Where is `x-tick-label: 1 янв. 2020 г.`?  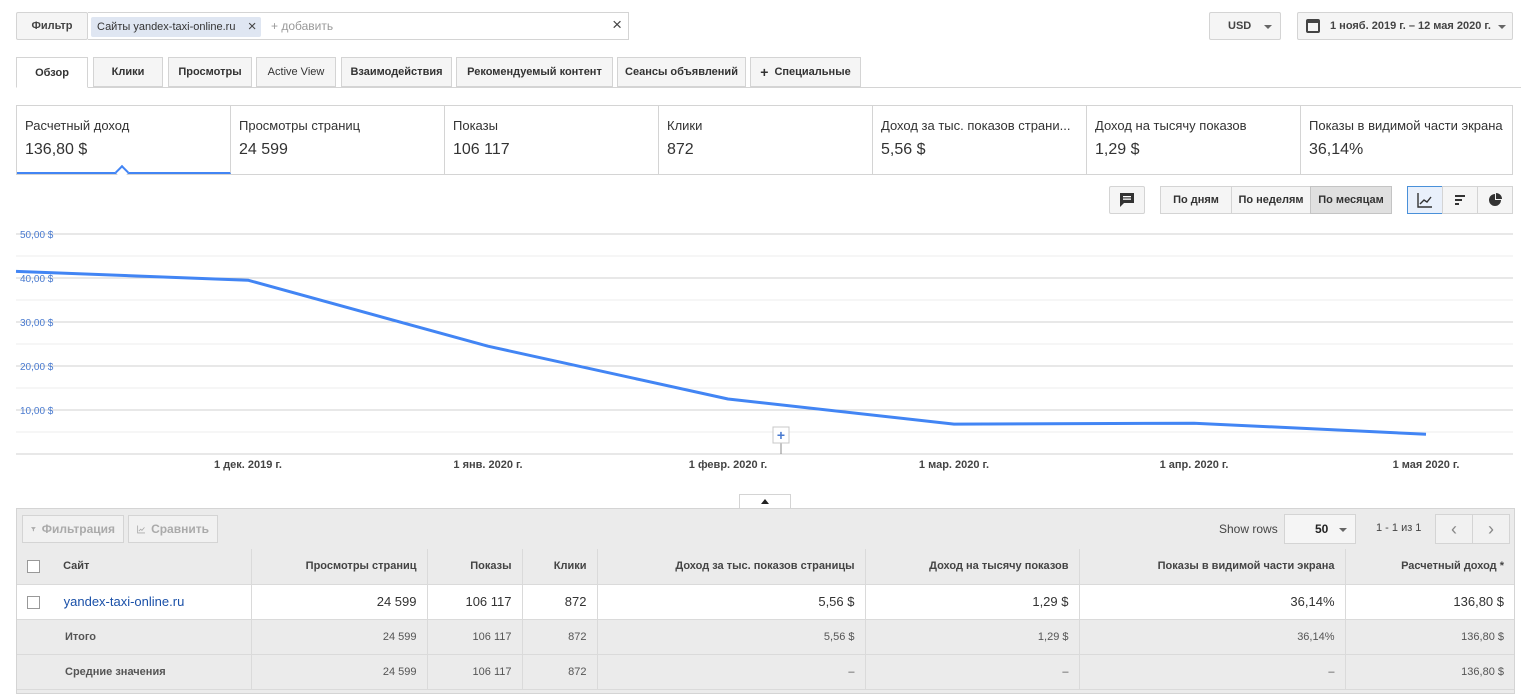 x-tick-label: 1 янв. 2020 г. is located at coordinates (487, 465).